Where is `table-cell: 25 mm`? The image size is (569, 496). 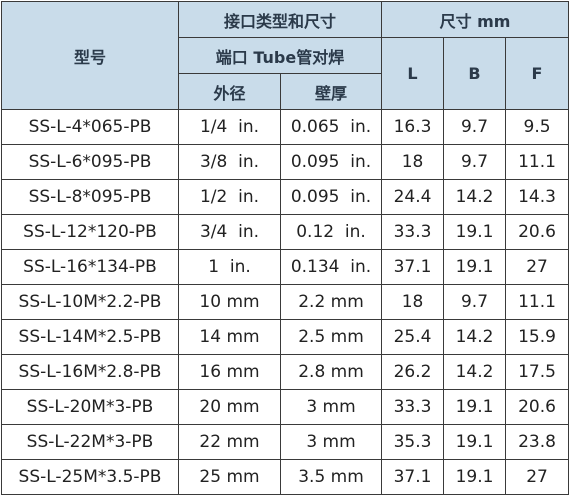 table-cell: 25 mm is located at coordinates (229, 477).